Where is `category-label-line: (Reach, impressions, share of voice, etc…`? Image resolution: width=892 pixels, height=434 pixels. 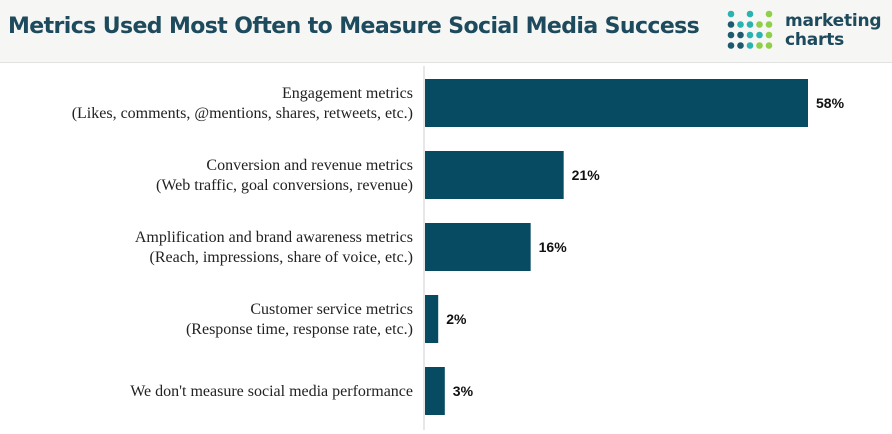
category-label-line: (Reach, impressions, share of voice, etc… is located at coordinates (281, 257).